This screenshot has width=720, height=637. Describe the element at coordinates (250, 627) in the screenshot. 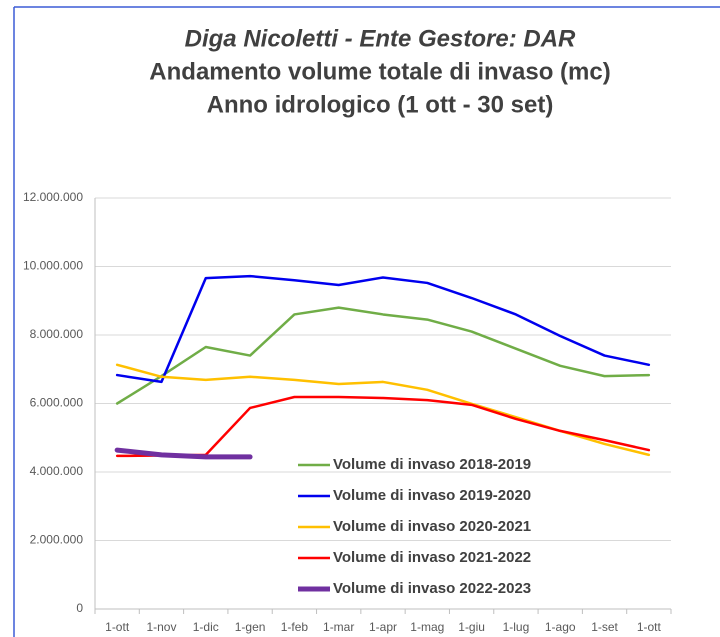

I see `x-tick-label: 1-gen` at that location.